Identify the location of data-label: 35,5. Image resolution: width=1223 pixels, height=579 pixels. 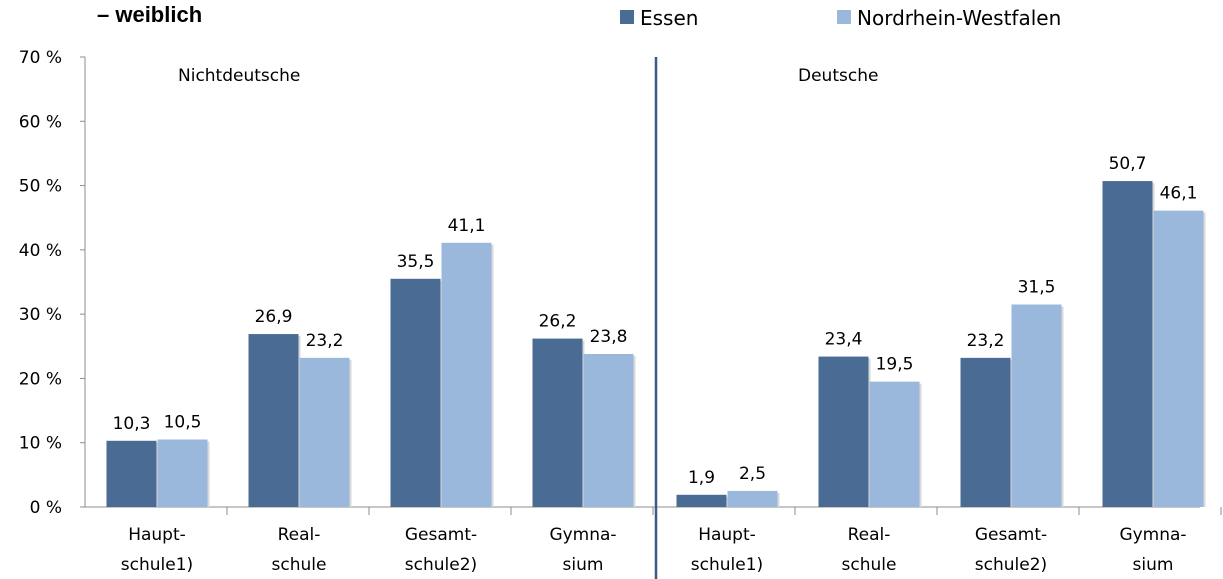
(416, 262).